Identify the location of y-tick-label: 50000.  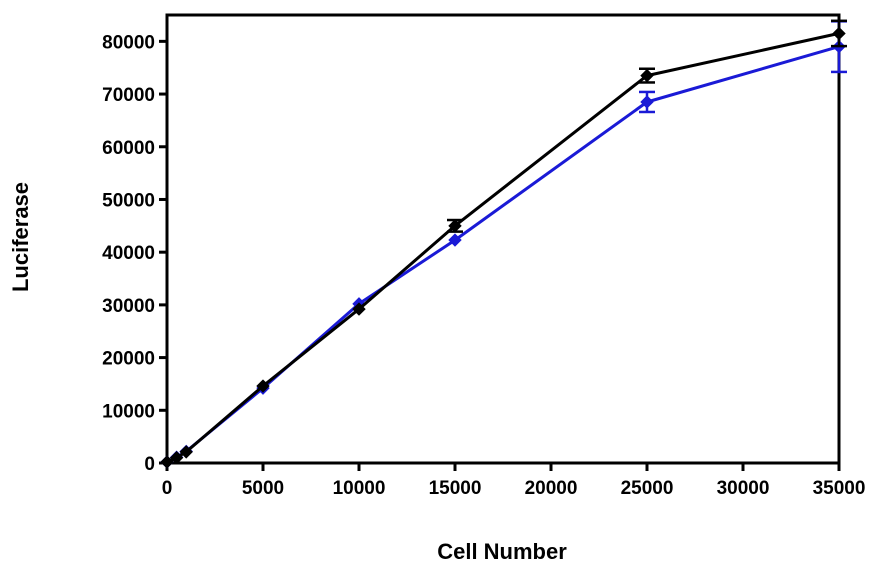
(128, 200).